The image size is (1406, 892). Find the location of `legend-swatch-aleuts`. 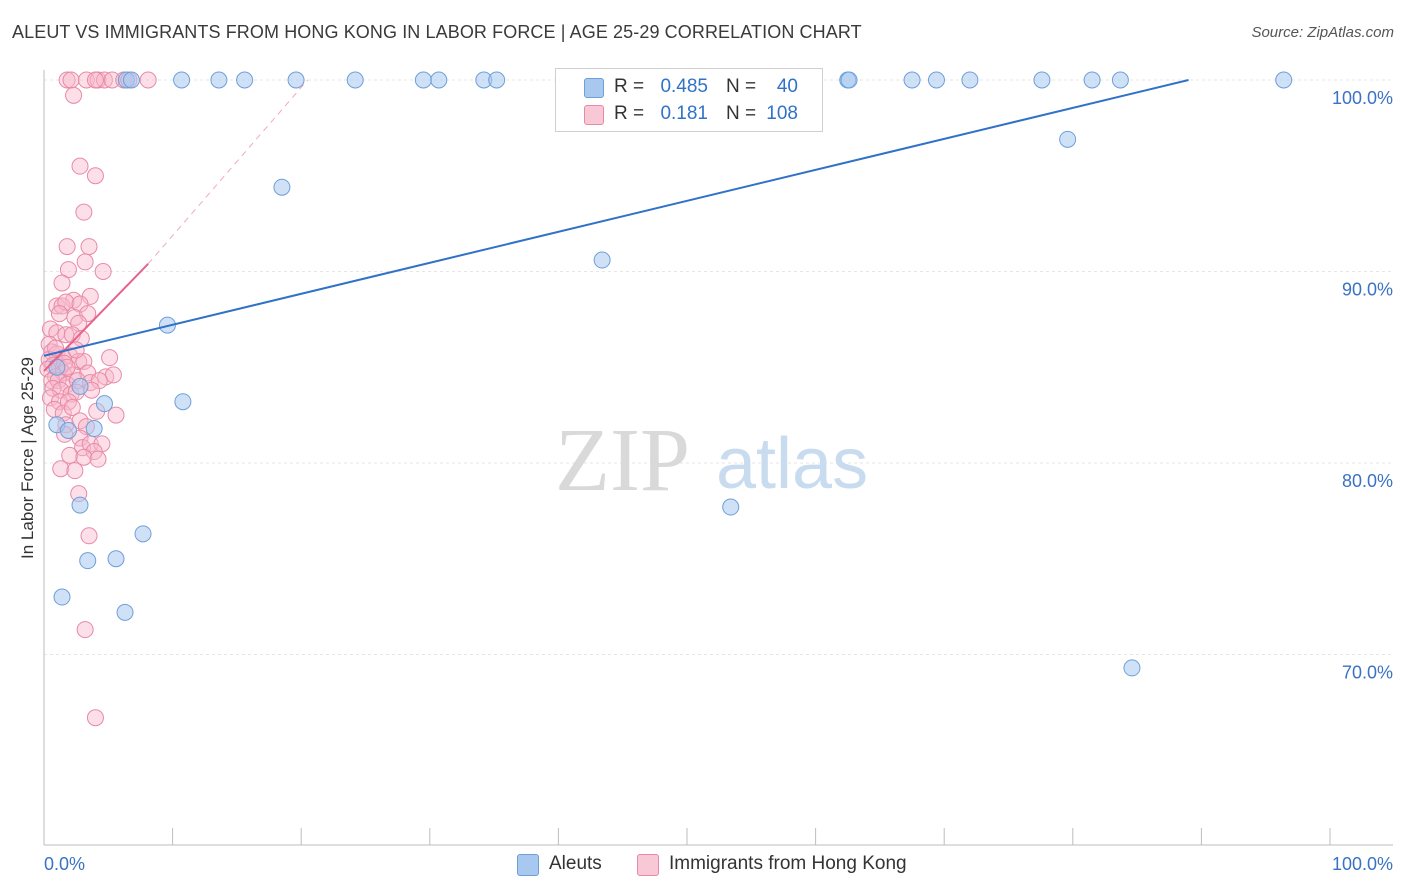

legend-swatch-aleuts is located at coordinates (594, 88).